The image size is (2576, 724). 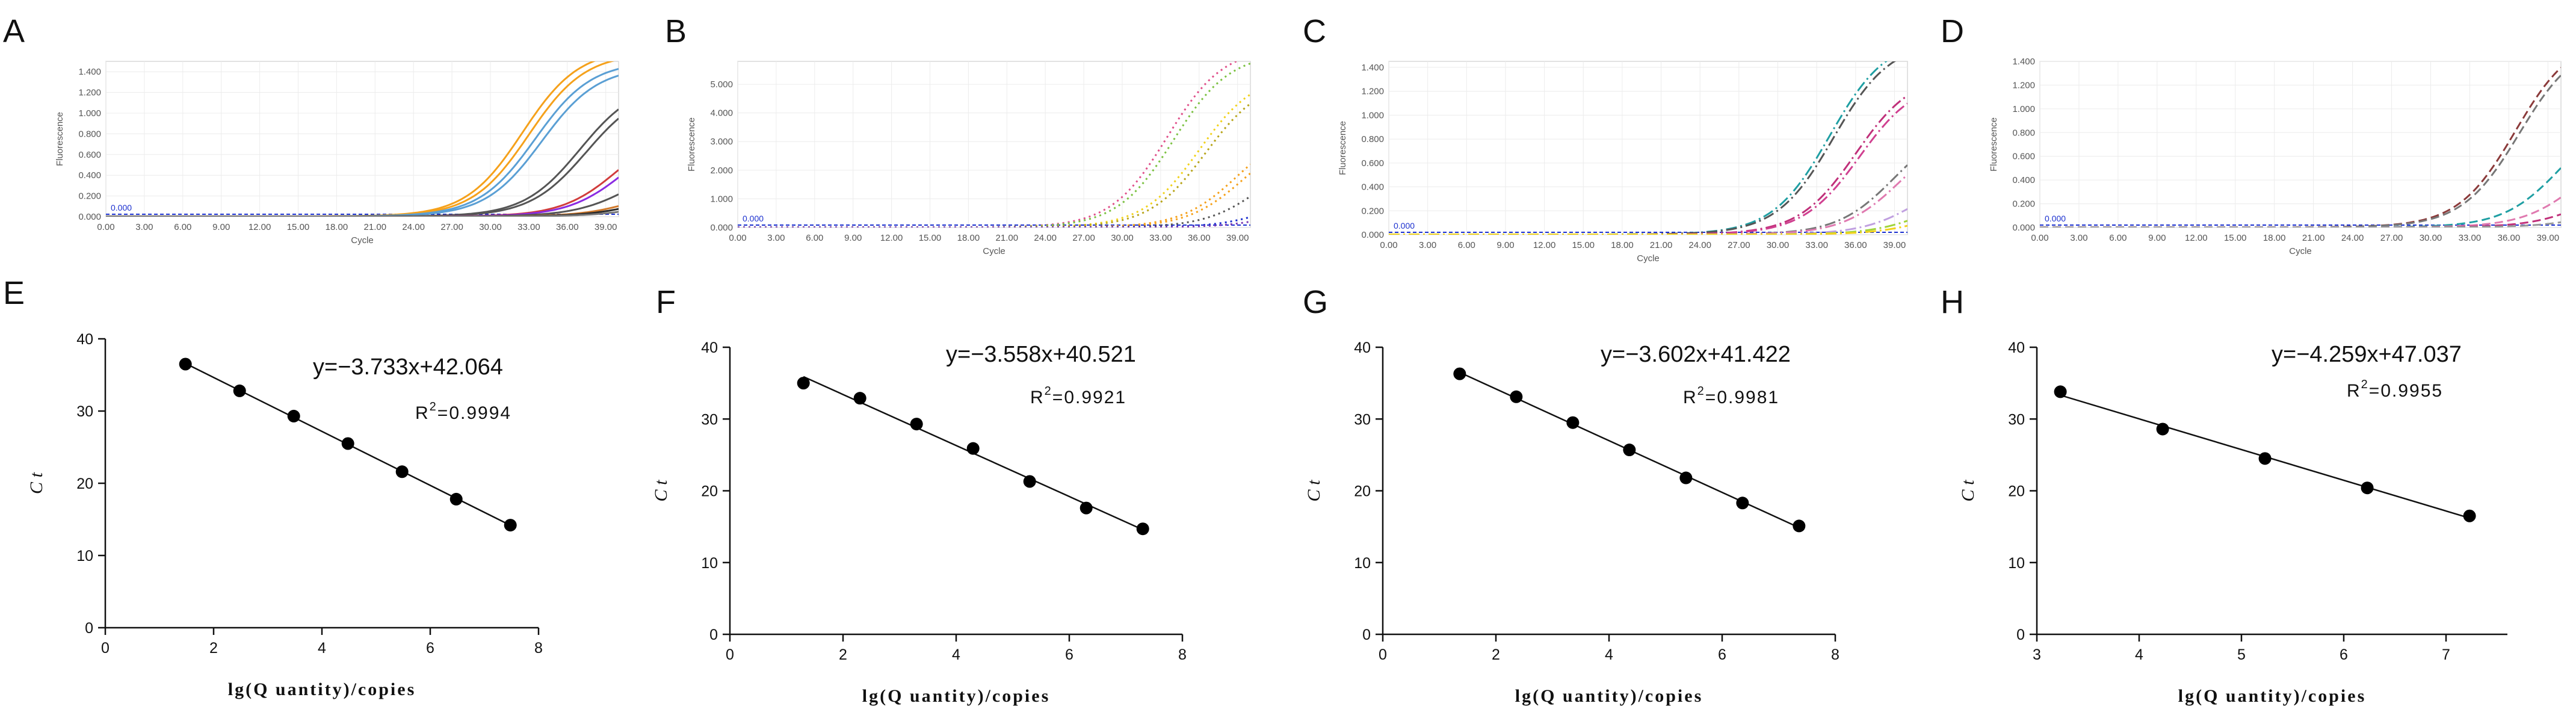 I want to click on panel-letter: B, so click(x=676, y=31).